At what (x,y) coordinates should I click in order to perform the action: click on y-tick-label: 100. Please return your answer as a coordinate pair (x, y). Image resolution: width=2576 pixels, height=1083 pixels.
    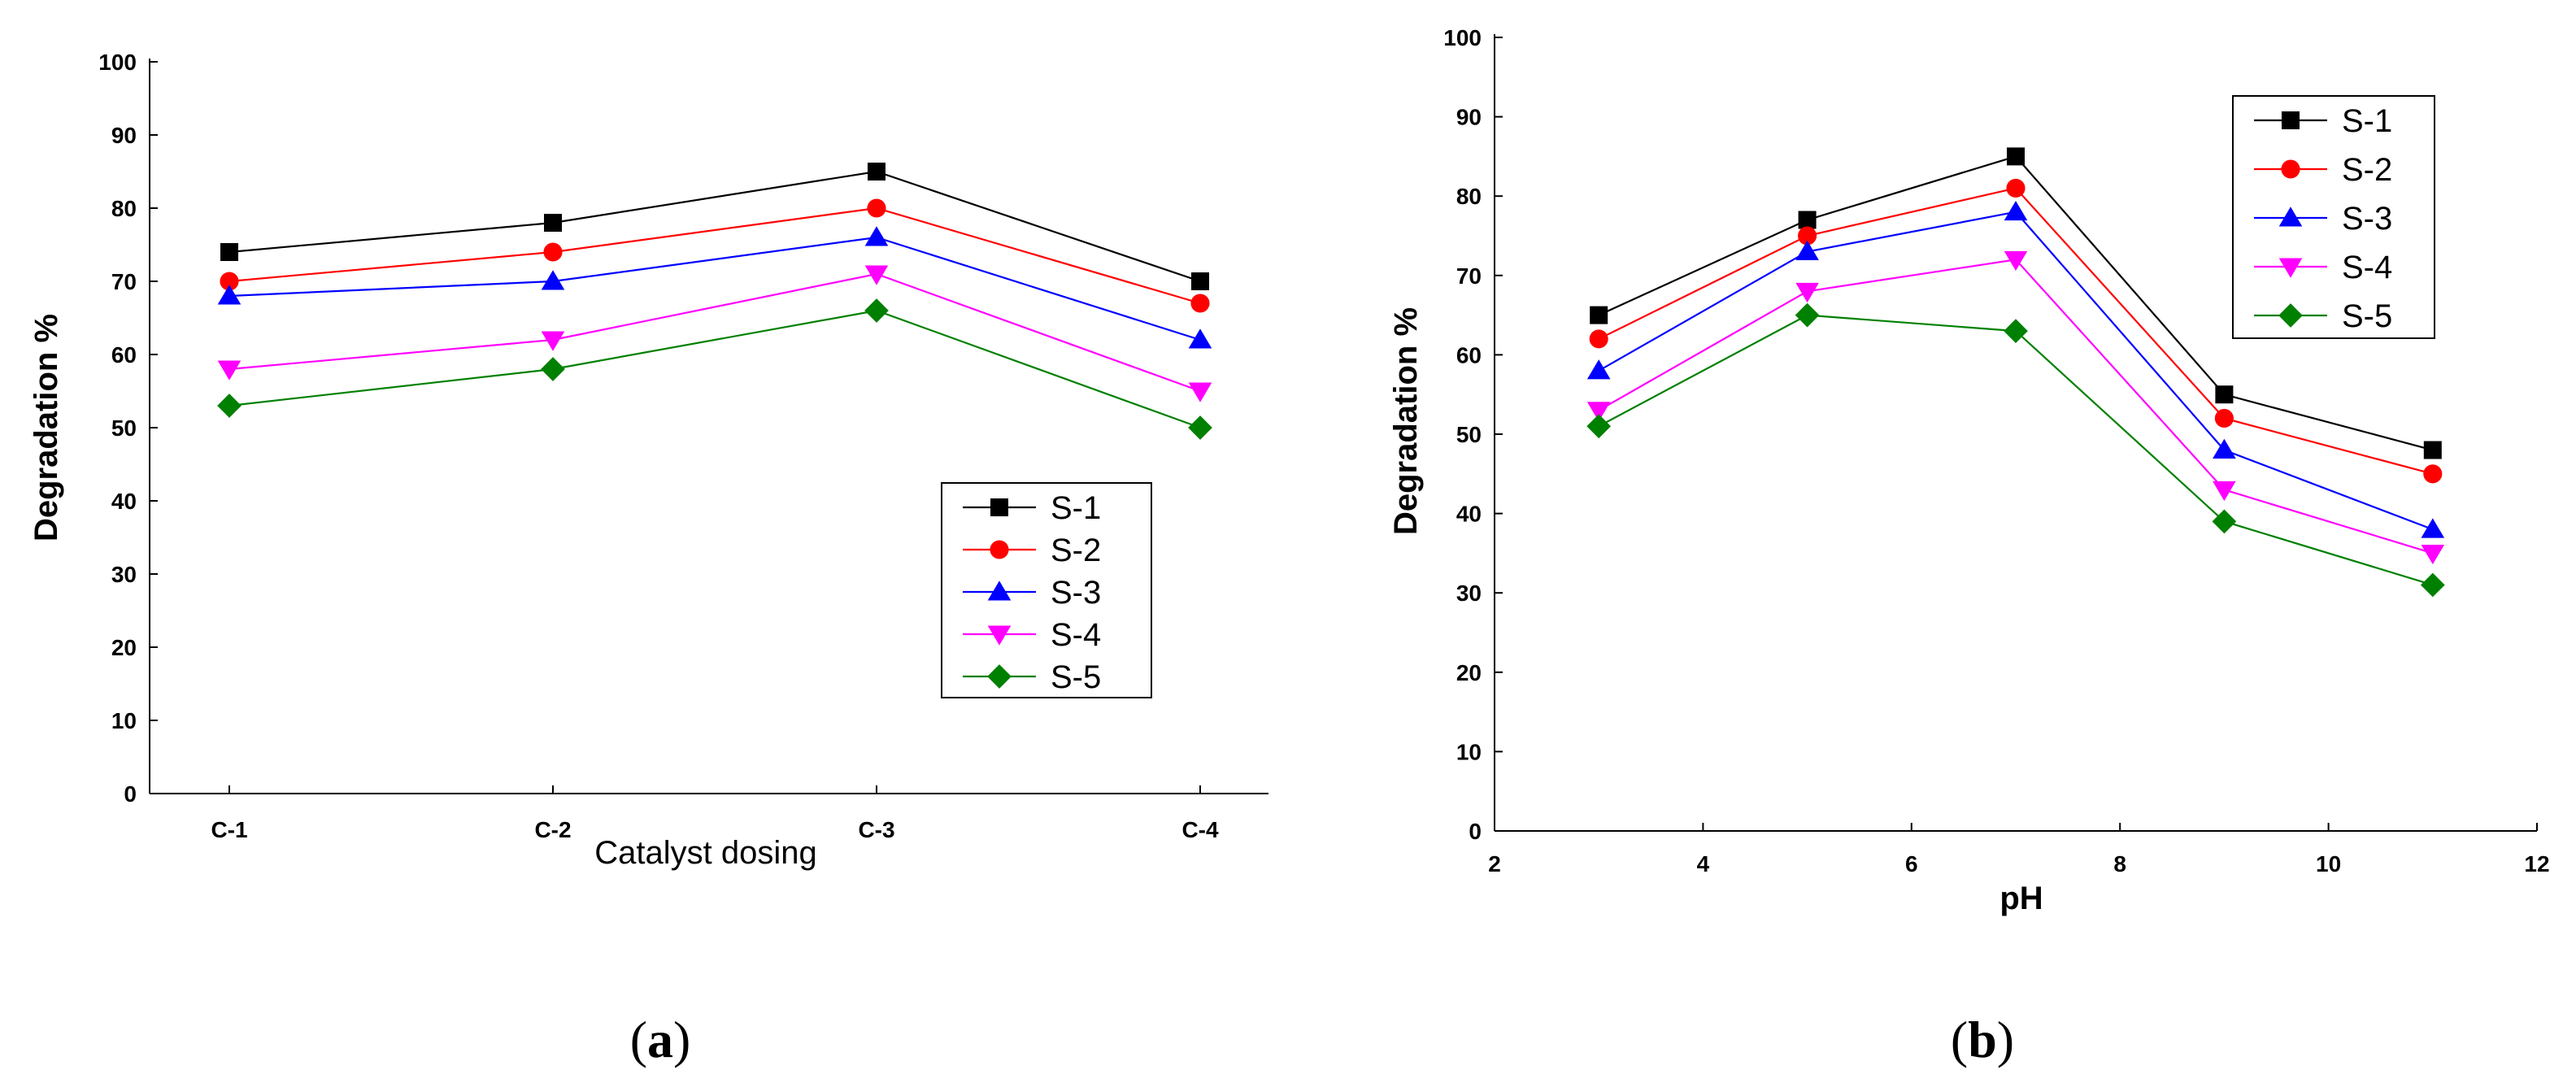
    Looking at the image, I should click on (1463, 37).